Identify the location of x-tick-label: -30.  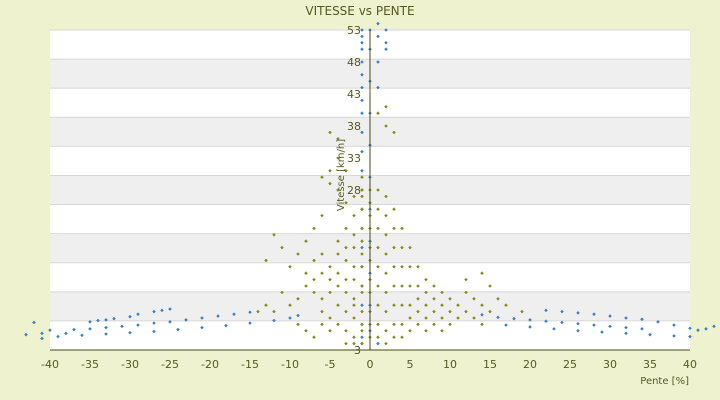
(130, 364).